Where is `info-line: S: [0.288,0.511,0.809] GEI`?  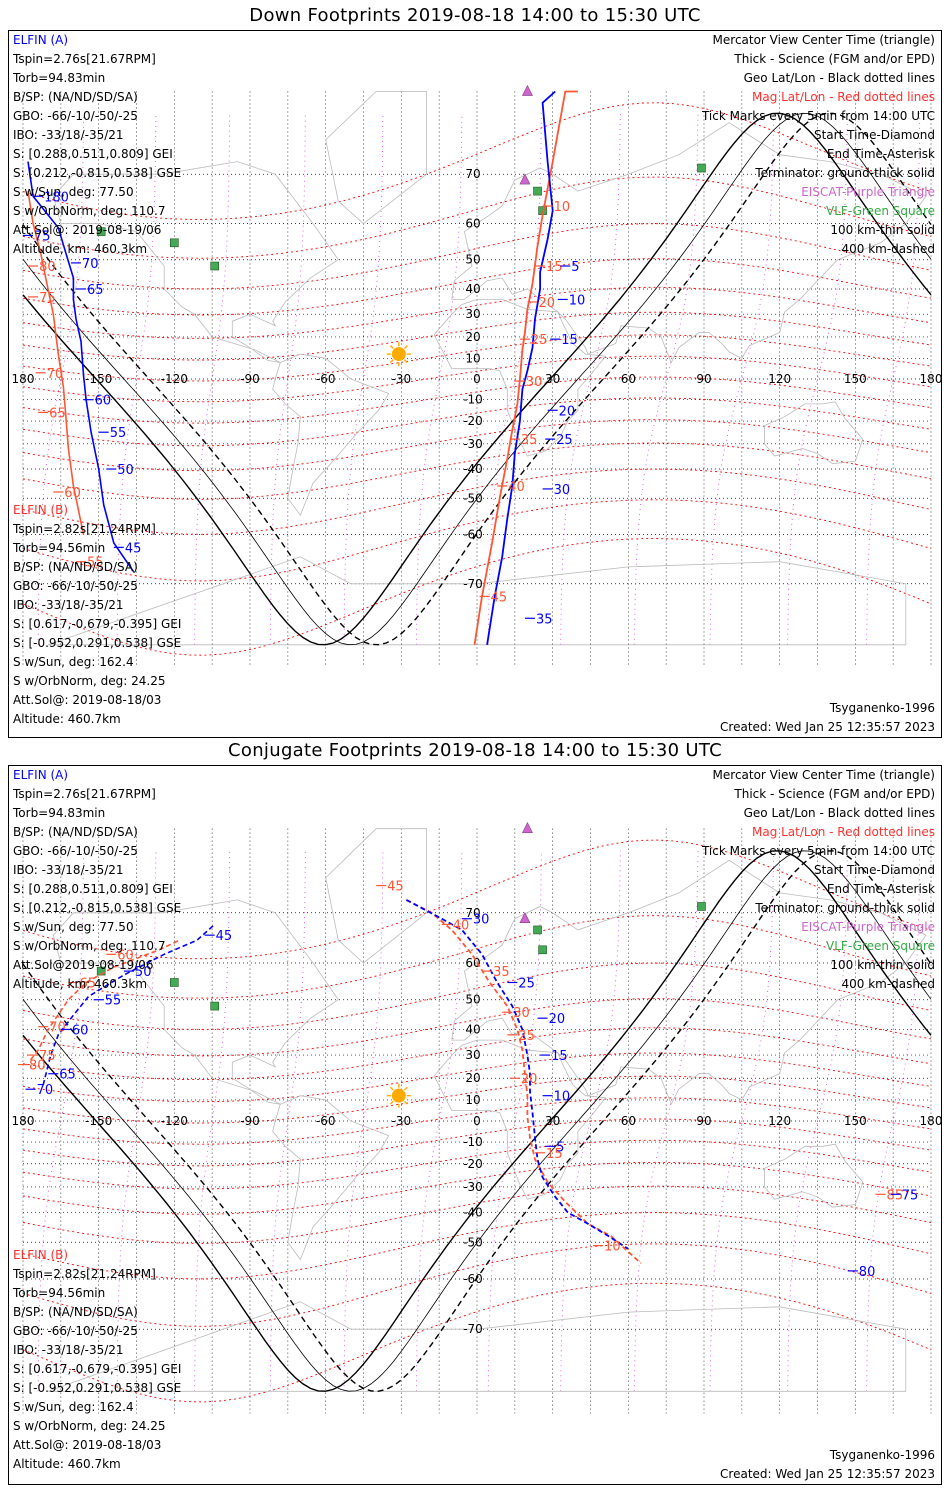
info-line: S: [0.288,0.511,0.809] GEI is located at coordinates (93, 154).